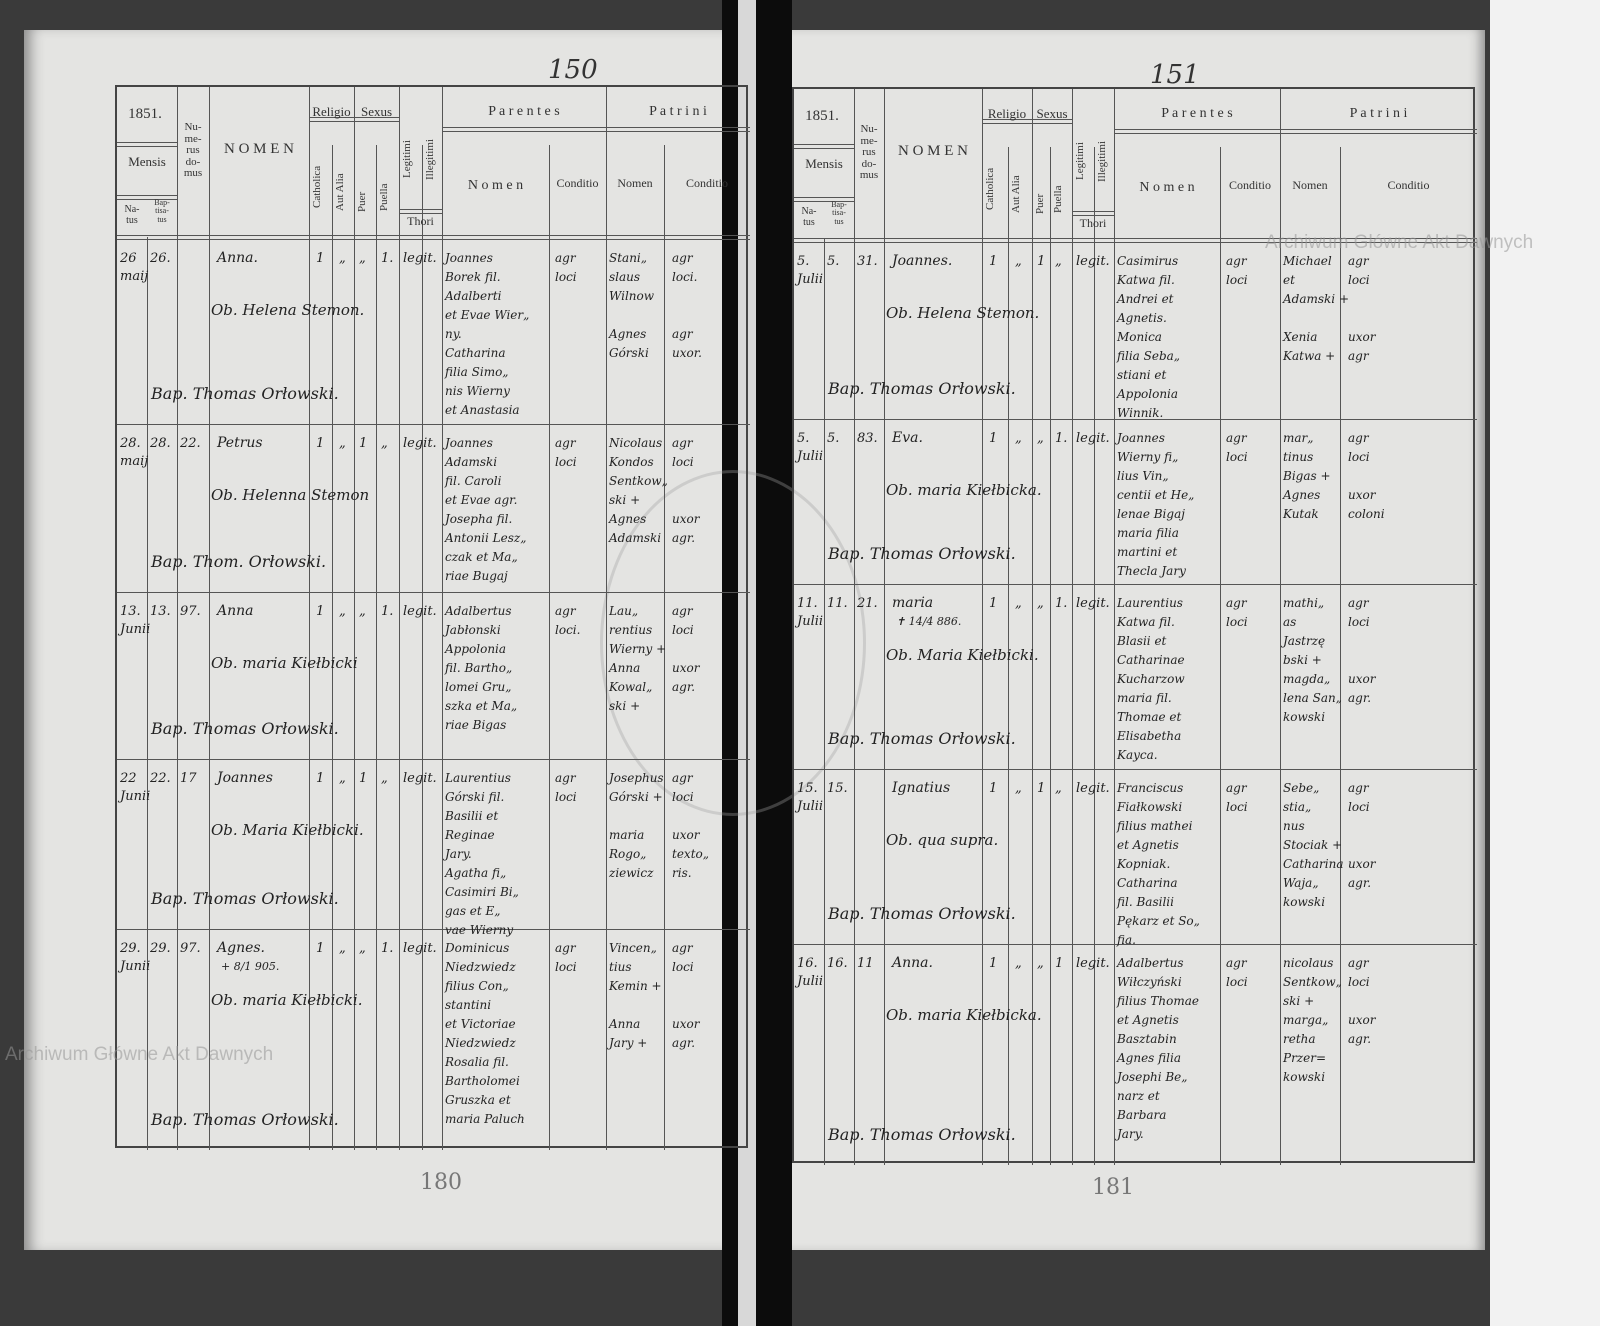 This screenshot has height=1326, width=1600. I want to click on house-number: 21., so click(867, 603).